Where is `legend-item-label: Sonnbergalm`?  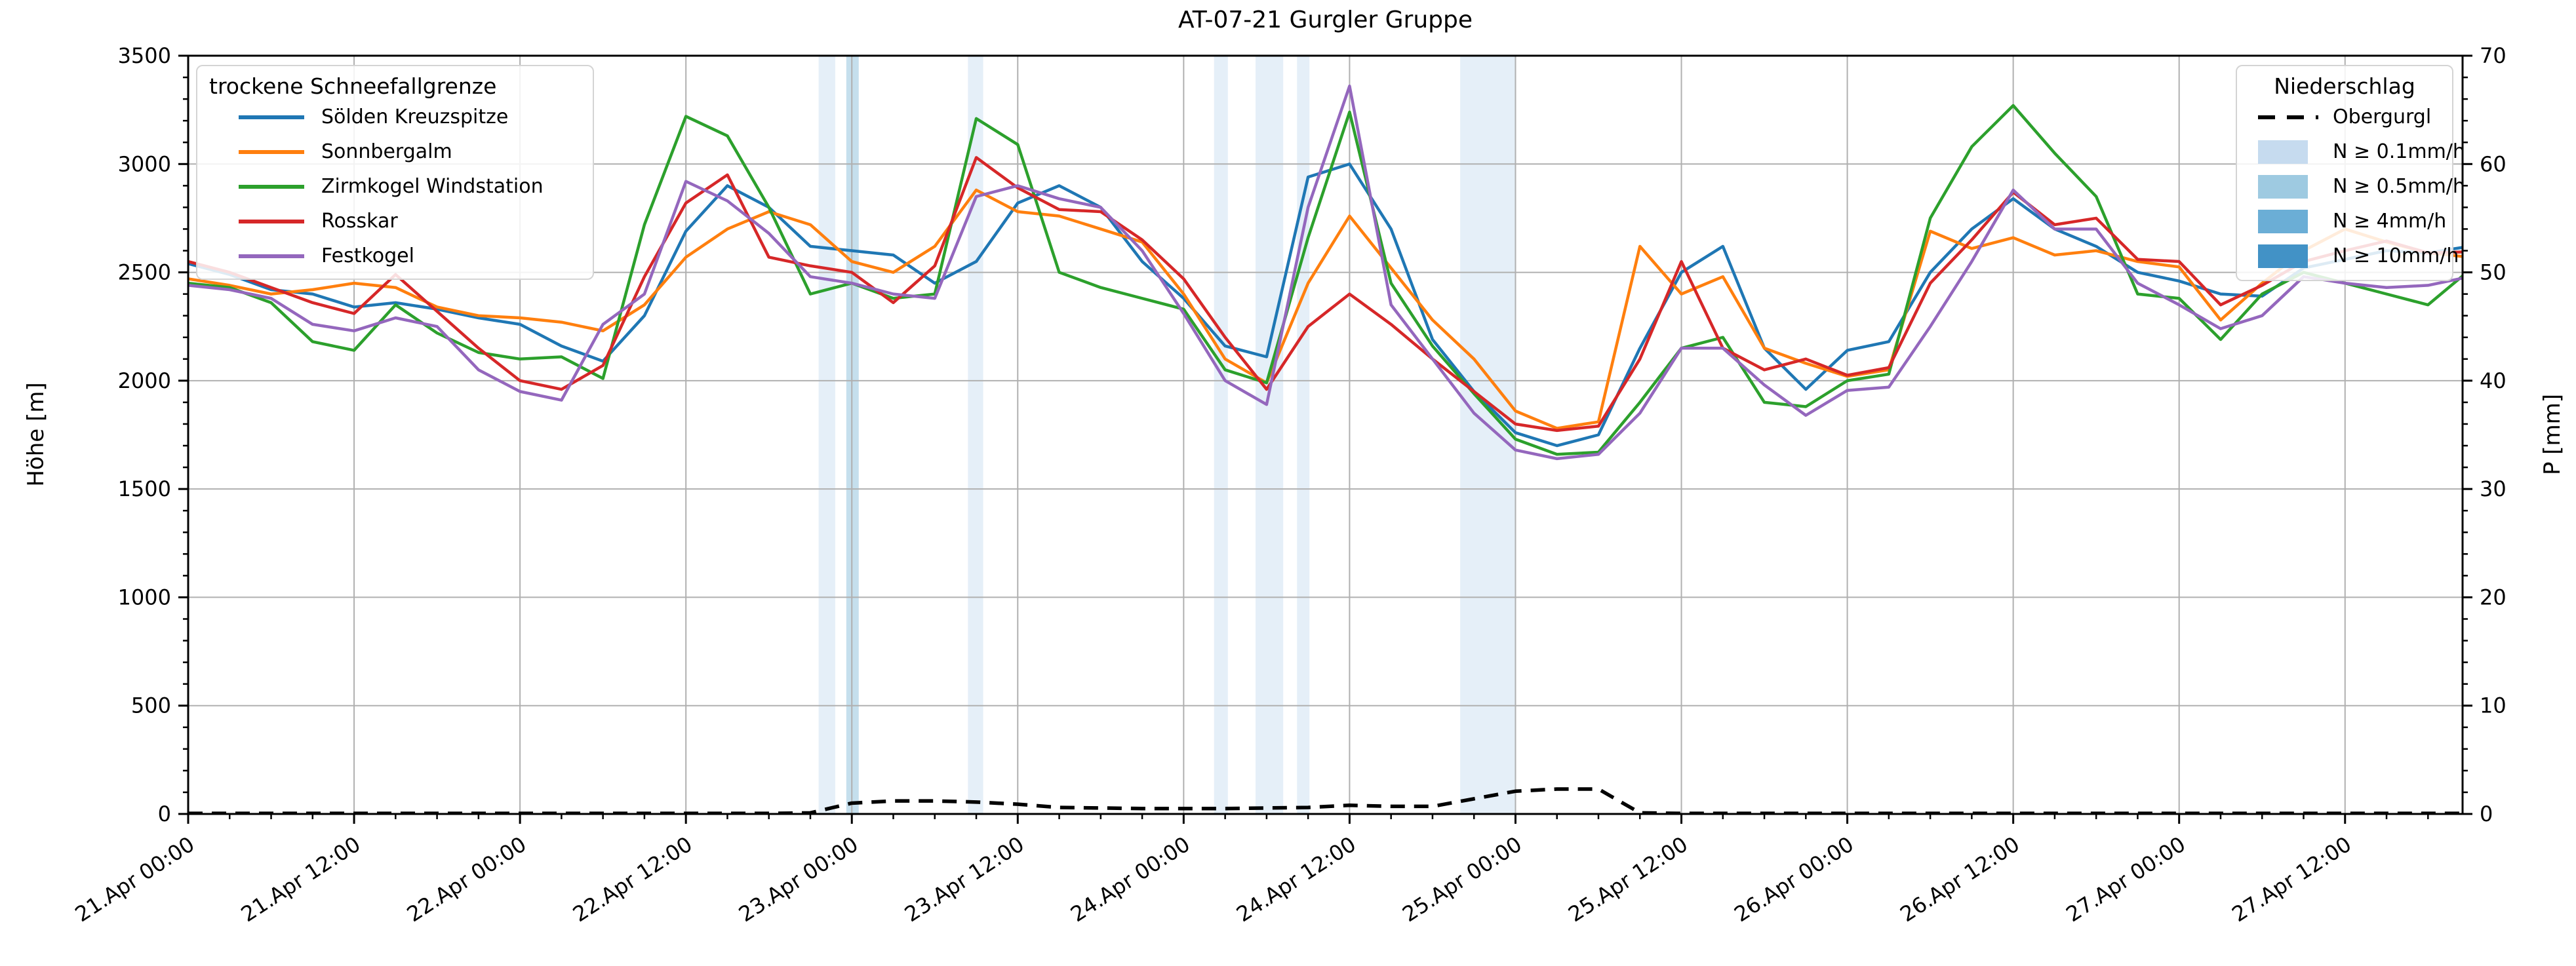 legend-item-label: Sonnbergalm is located at coordinates (386, 152).